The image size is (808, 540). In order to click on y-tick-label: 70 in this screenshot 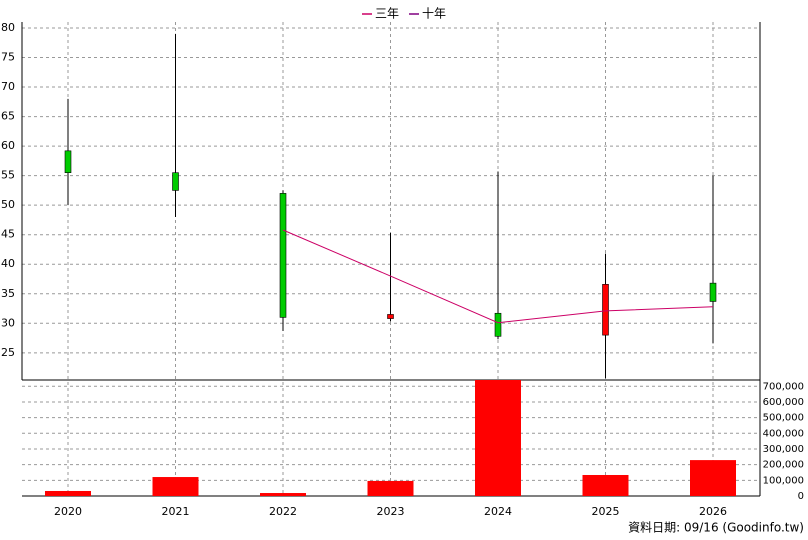, I will do `click(8, 86)`.